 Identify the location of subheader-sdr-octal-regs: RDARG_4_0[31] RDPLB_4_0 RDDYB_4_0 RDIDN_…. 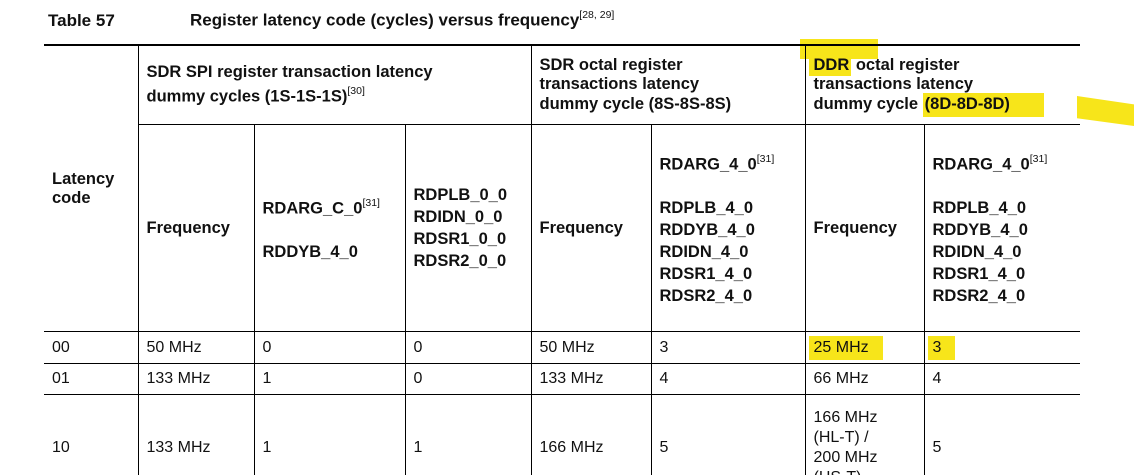
(728, 227).